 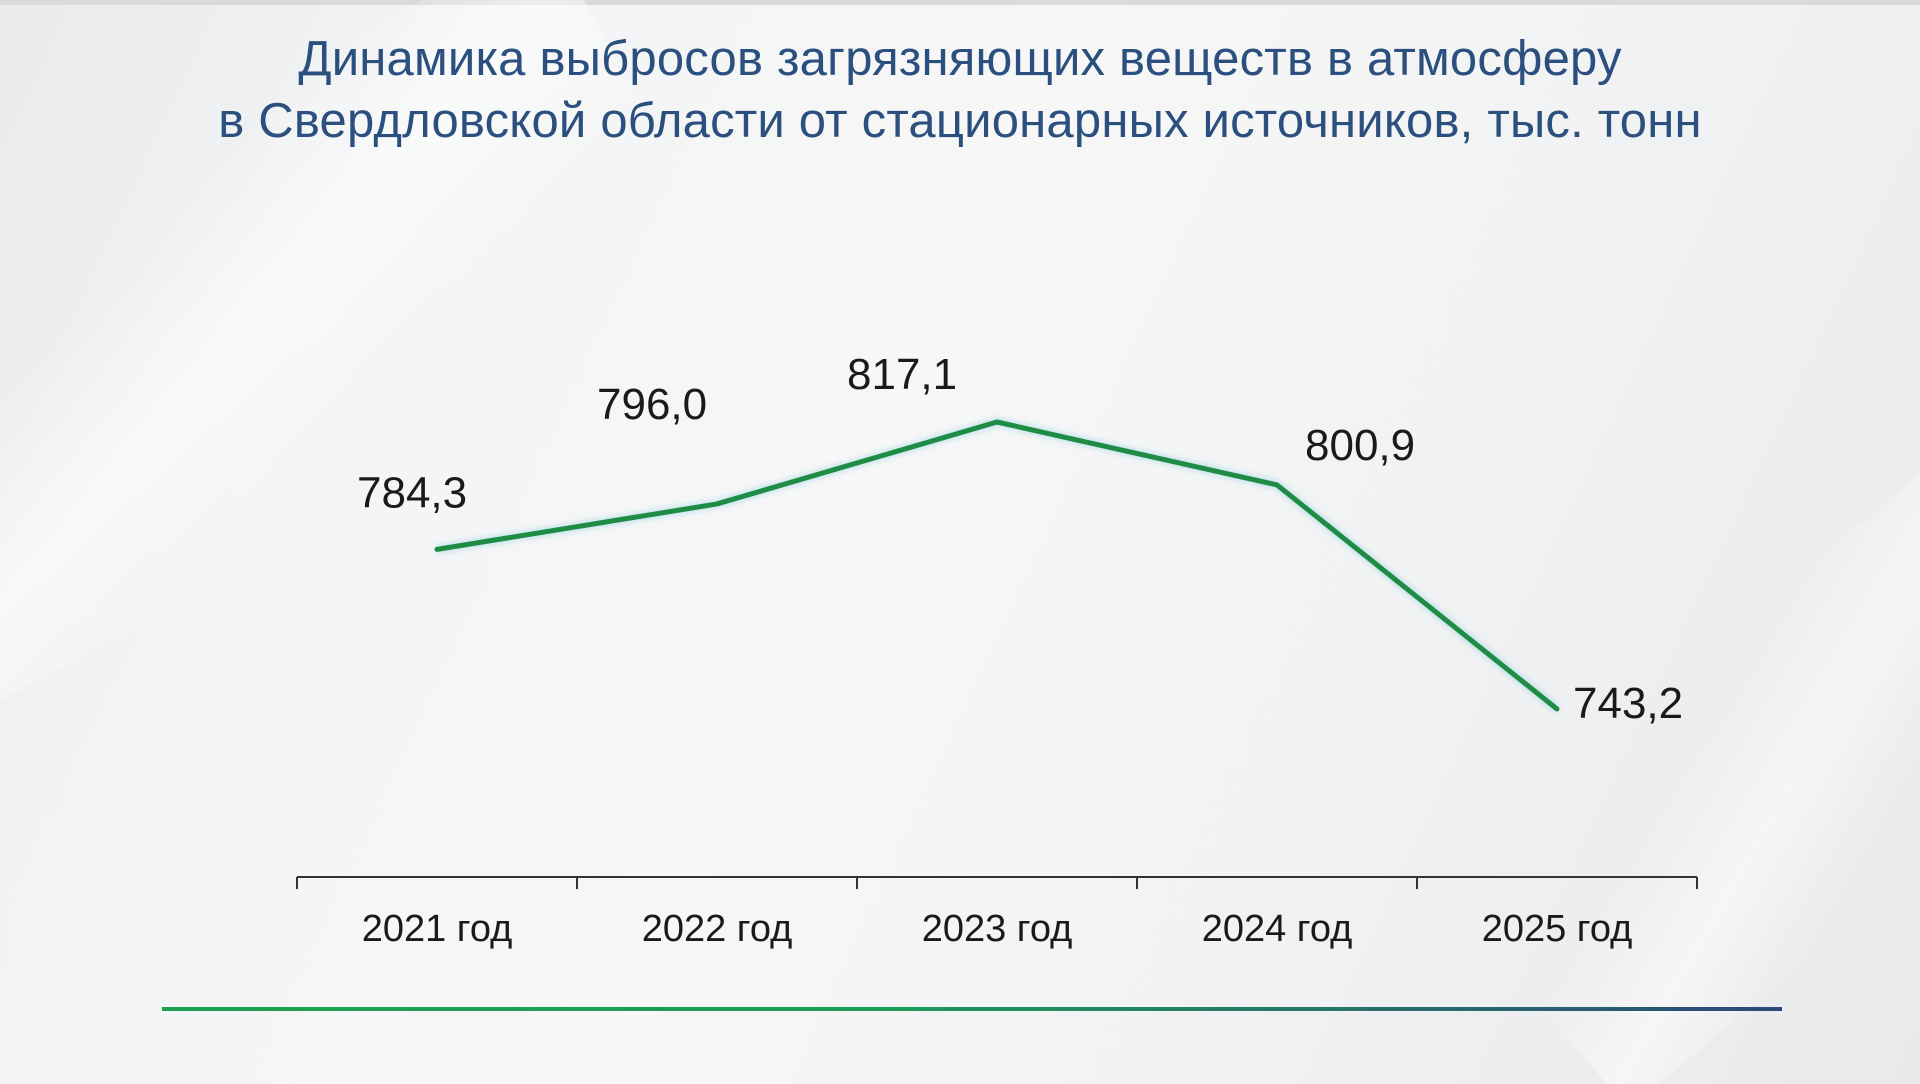 What do you see at coordinates (972, 1009) in the screenshot?
I see `bottom-rule` at bounding box center [972, 1009].